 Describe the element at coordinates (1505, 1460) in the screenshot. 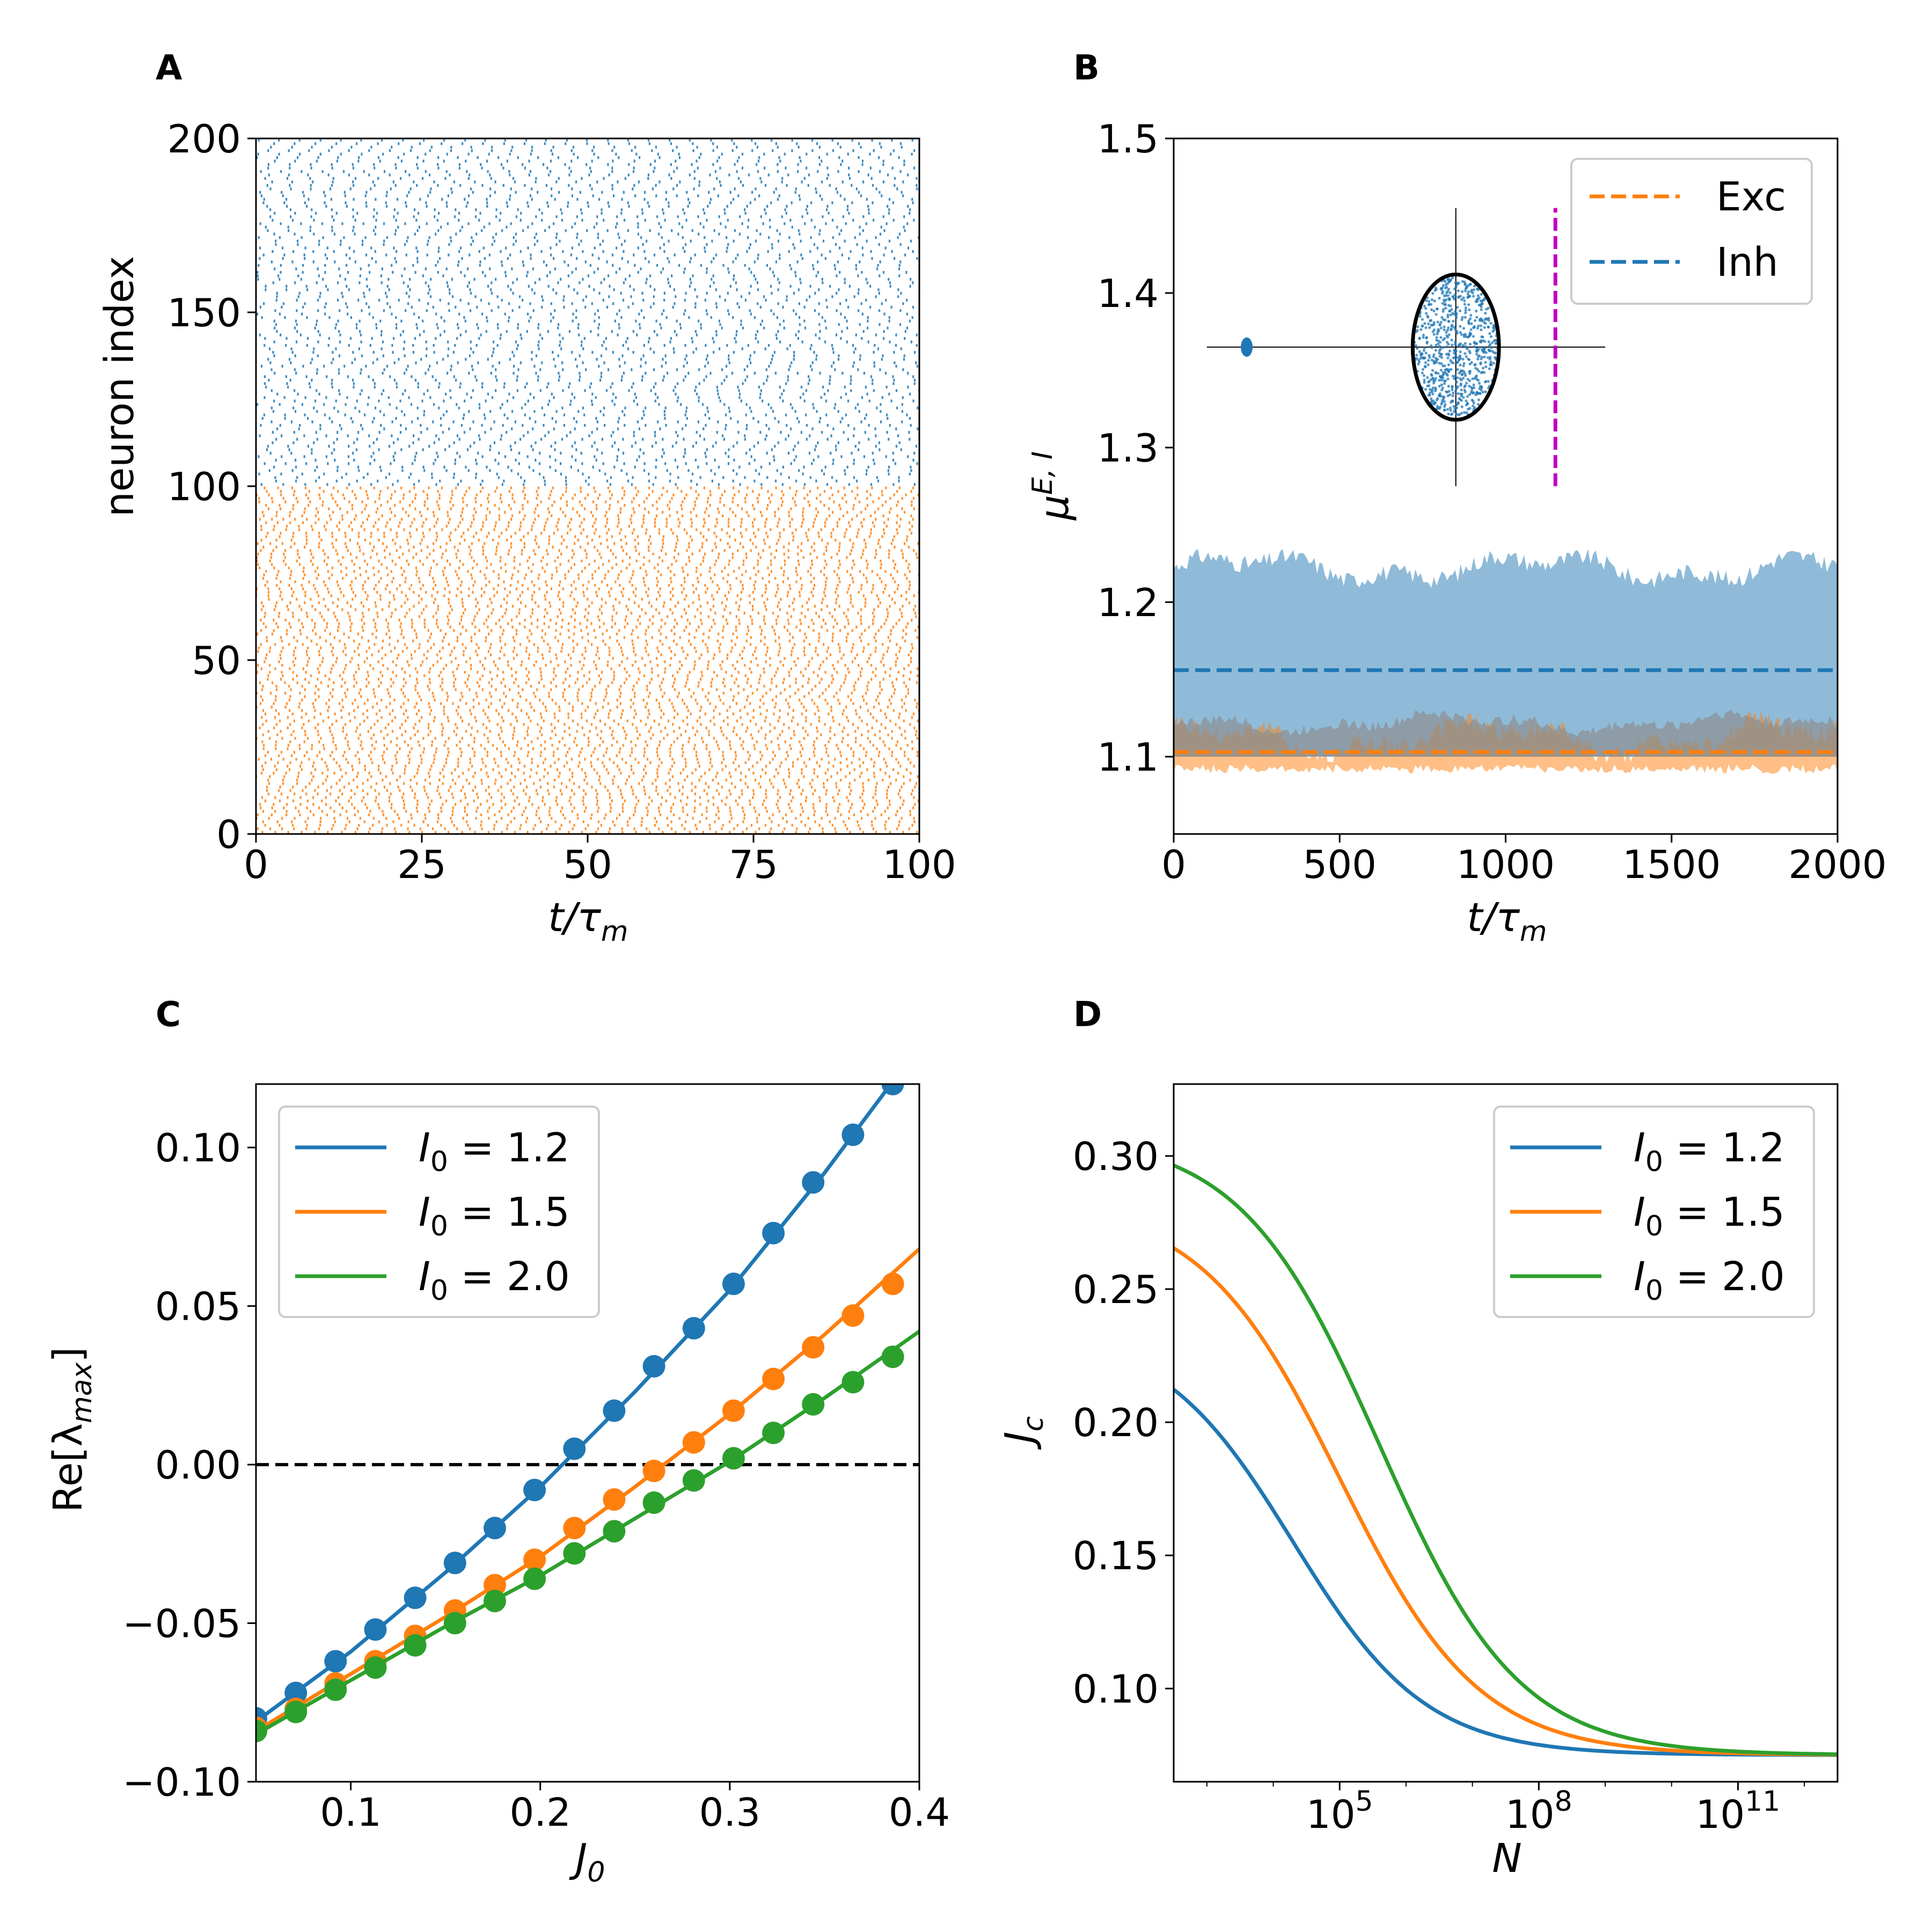

I see `panel-d-series` at that location.